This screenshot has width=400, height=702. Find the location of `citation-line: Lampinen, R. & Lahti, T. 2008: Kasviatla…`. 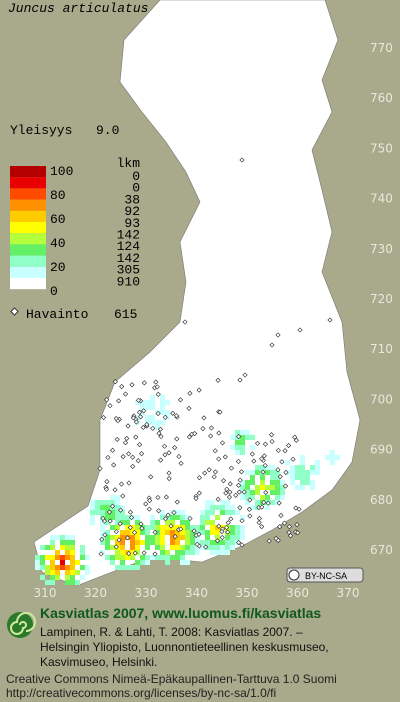

citation-line: Lampinen, R. & Lahti, T. 2008: Kasviatla… is located at coordinates (171, 632).